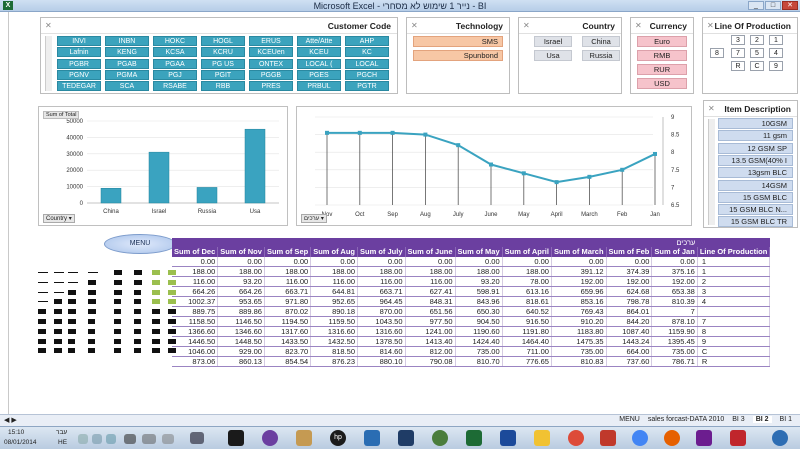  What do you see at coordinates (755, 197) in the screenshot?
I see `slicer-item: 15 GSM BLC` at bounding box center [755, 197].